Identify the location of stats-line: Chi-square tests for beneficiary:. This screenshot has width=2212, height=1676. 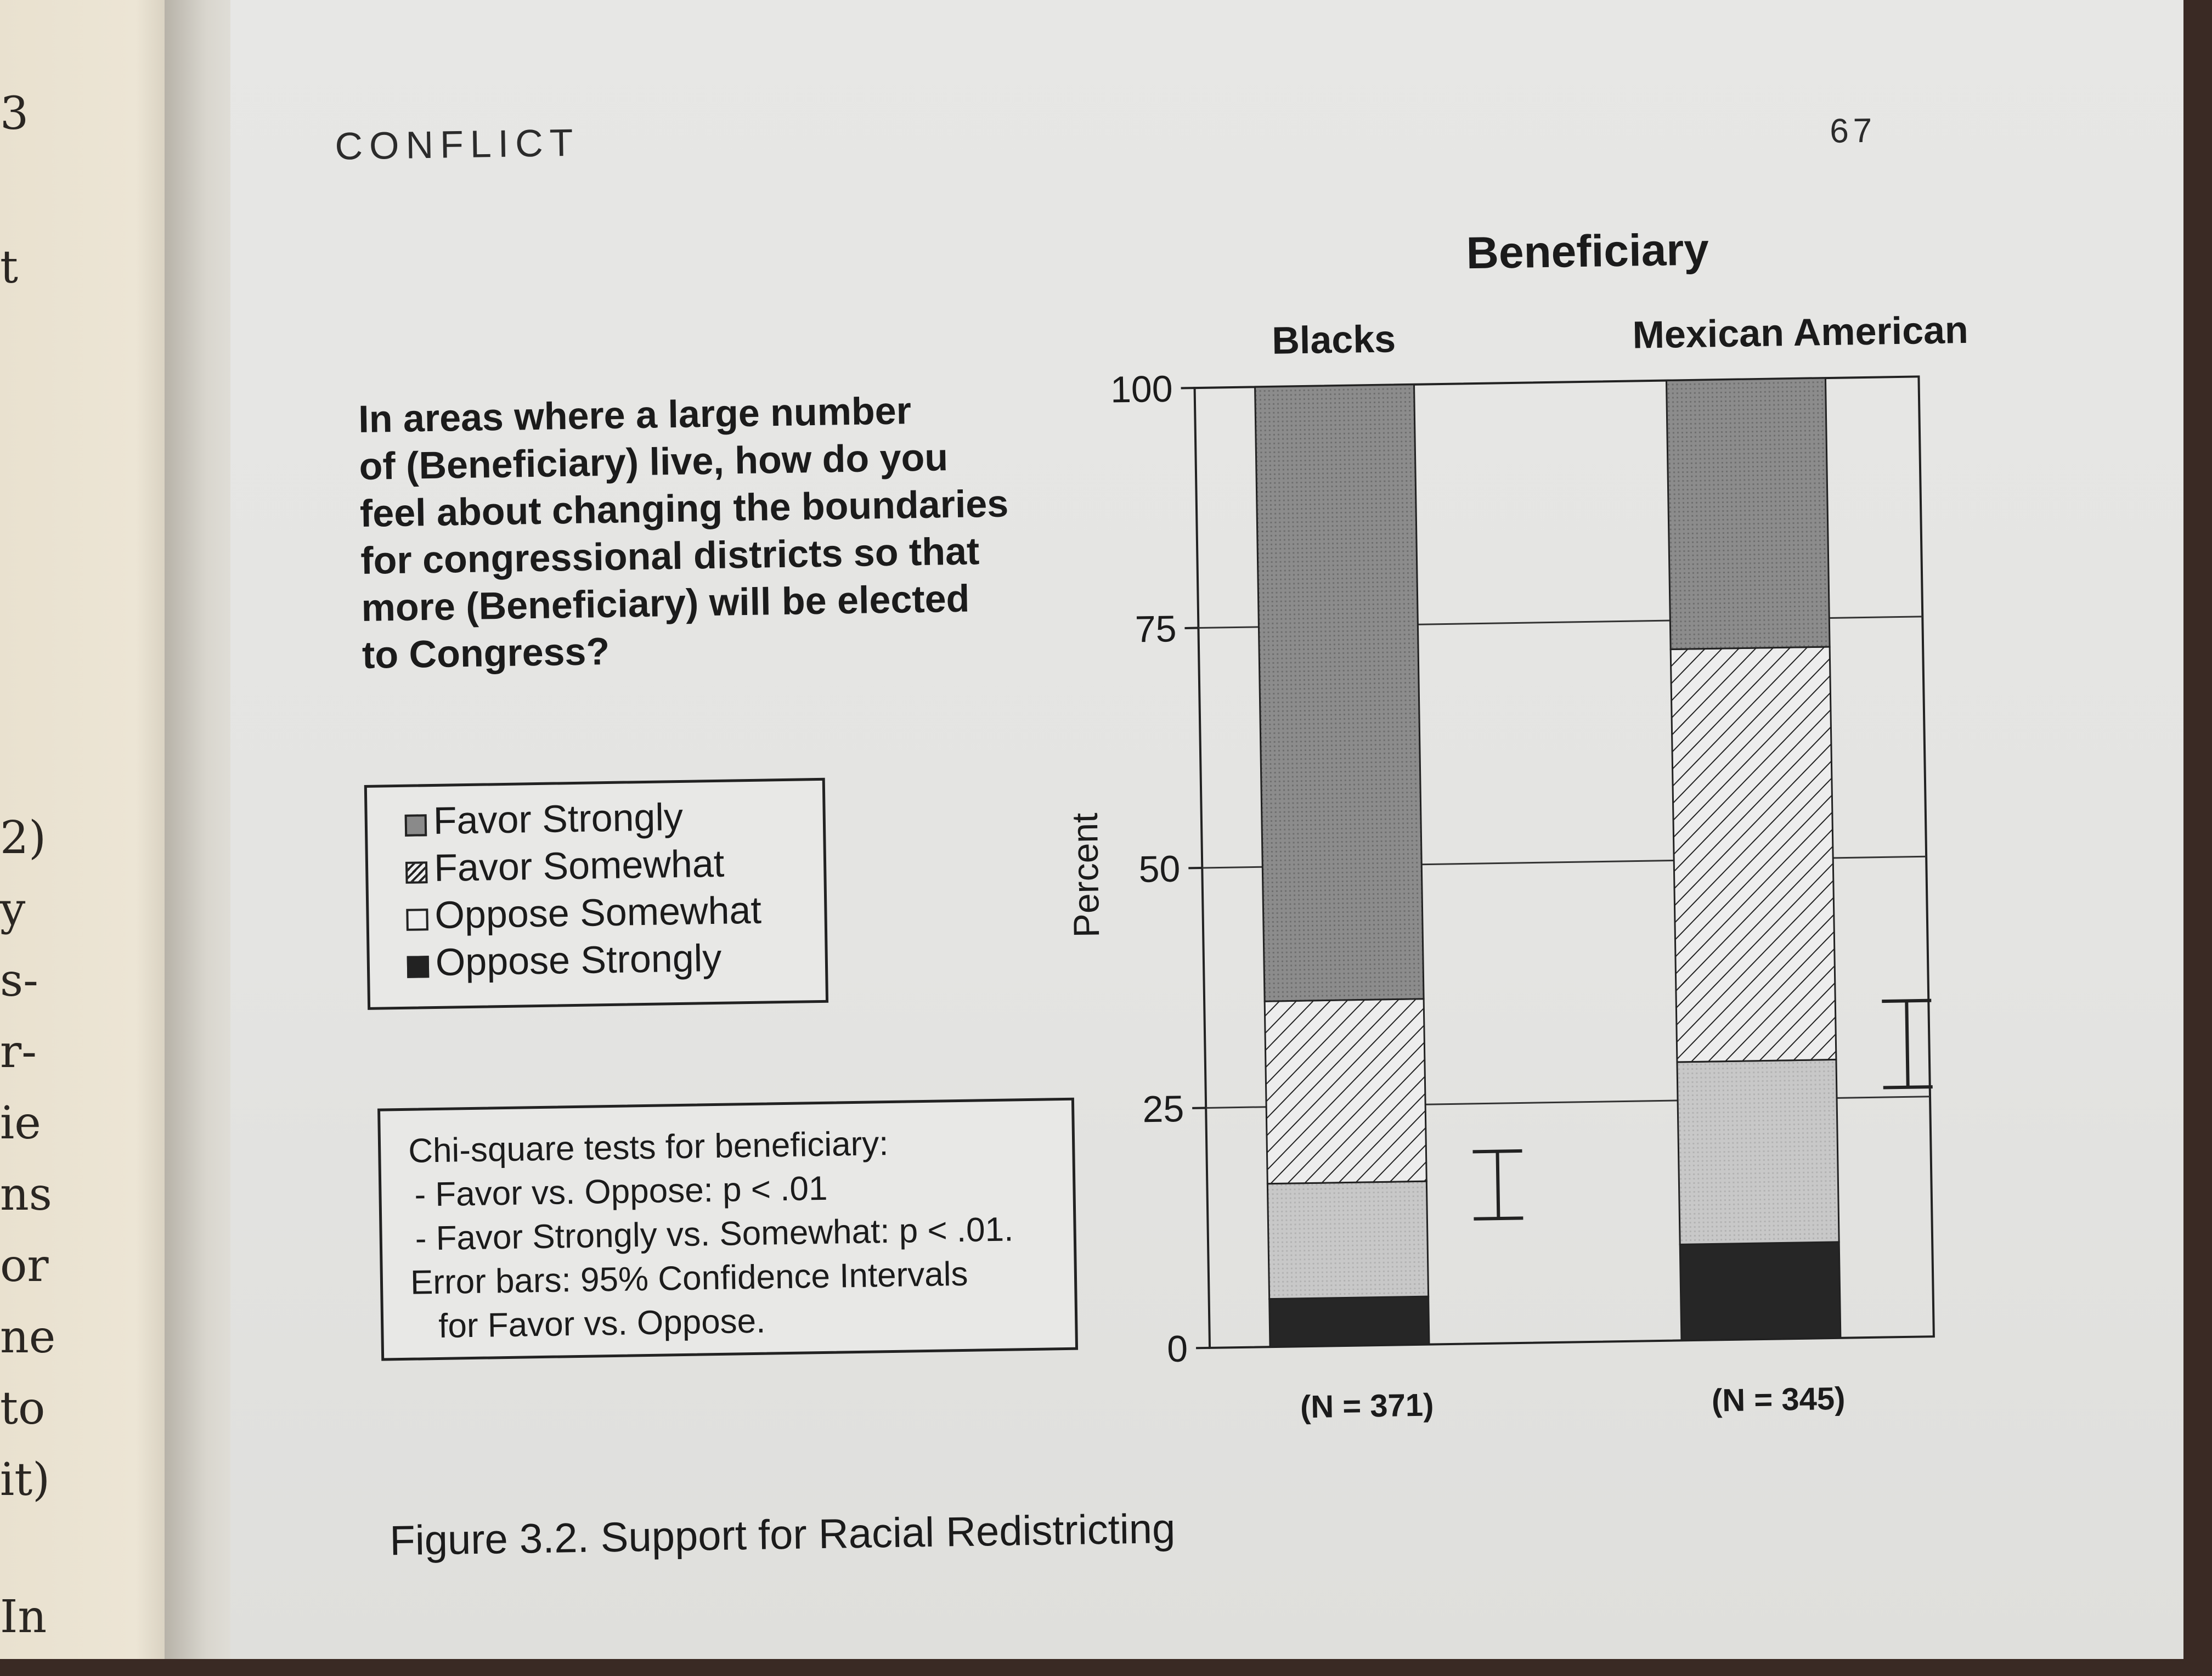
(648, 1147).